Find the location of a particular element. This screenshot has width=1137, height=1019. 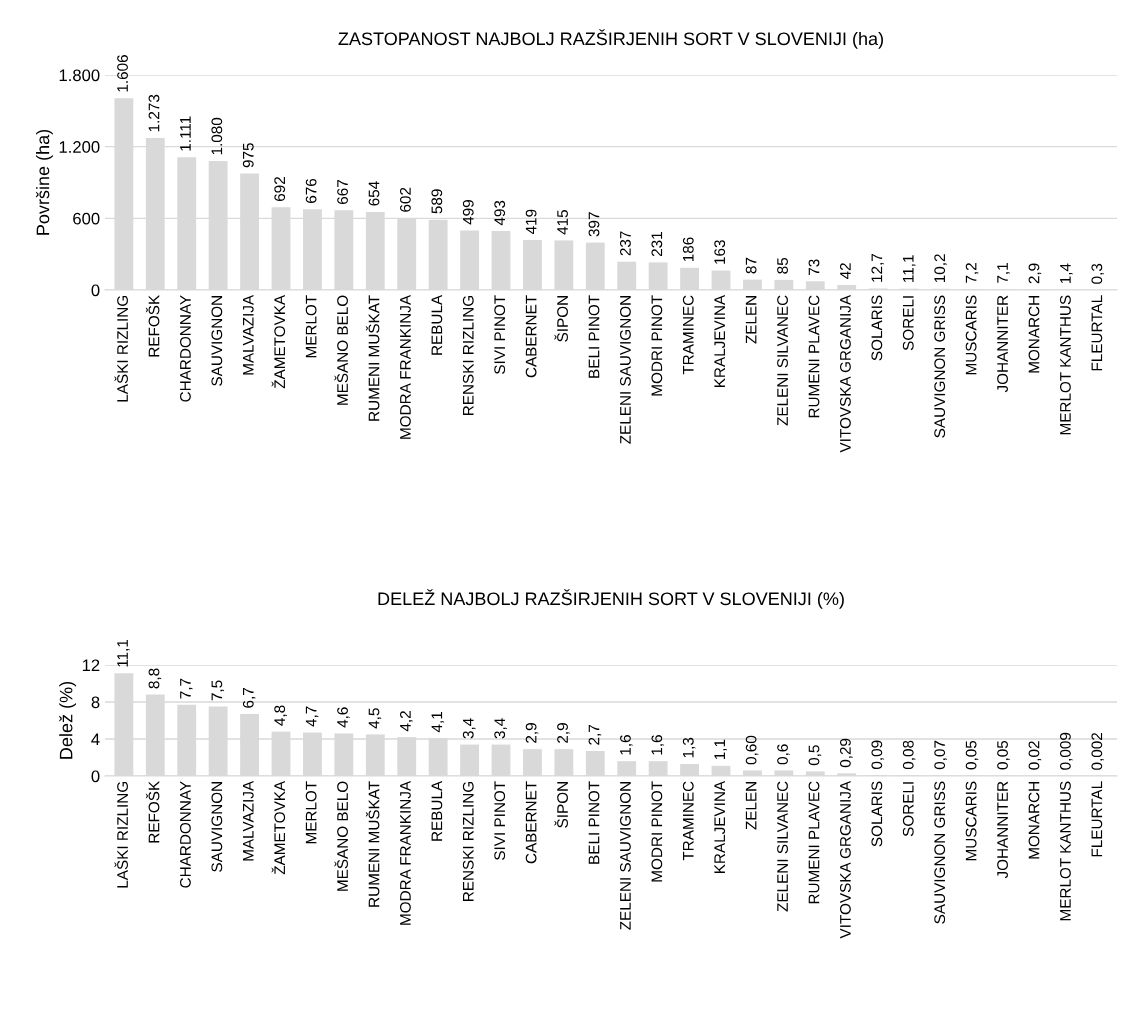

data-label: 602 is located at coordinates (405, 199).